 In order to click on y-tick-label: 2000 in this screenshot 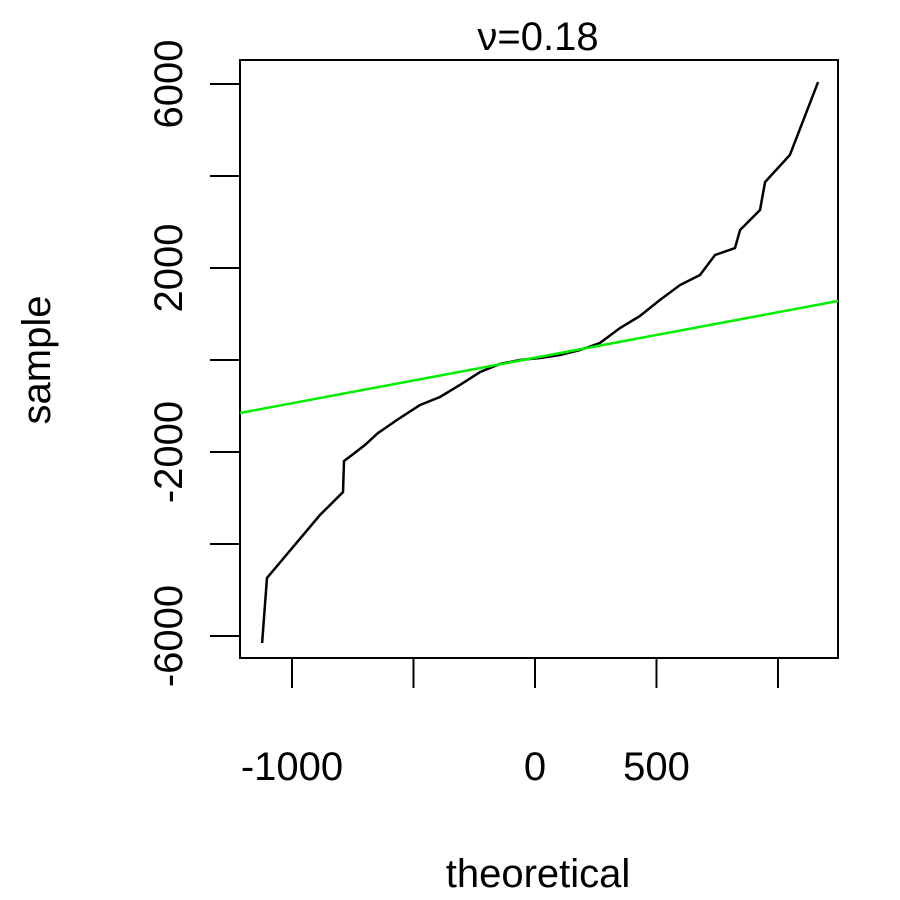, I will do `click(169, 268)`.